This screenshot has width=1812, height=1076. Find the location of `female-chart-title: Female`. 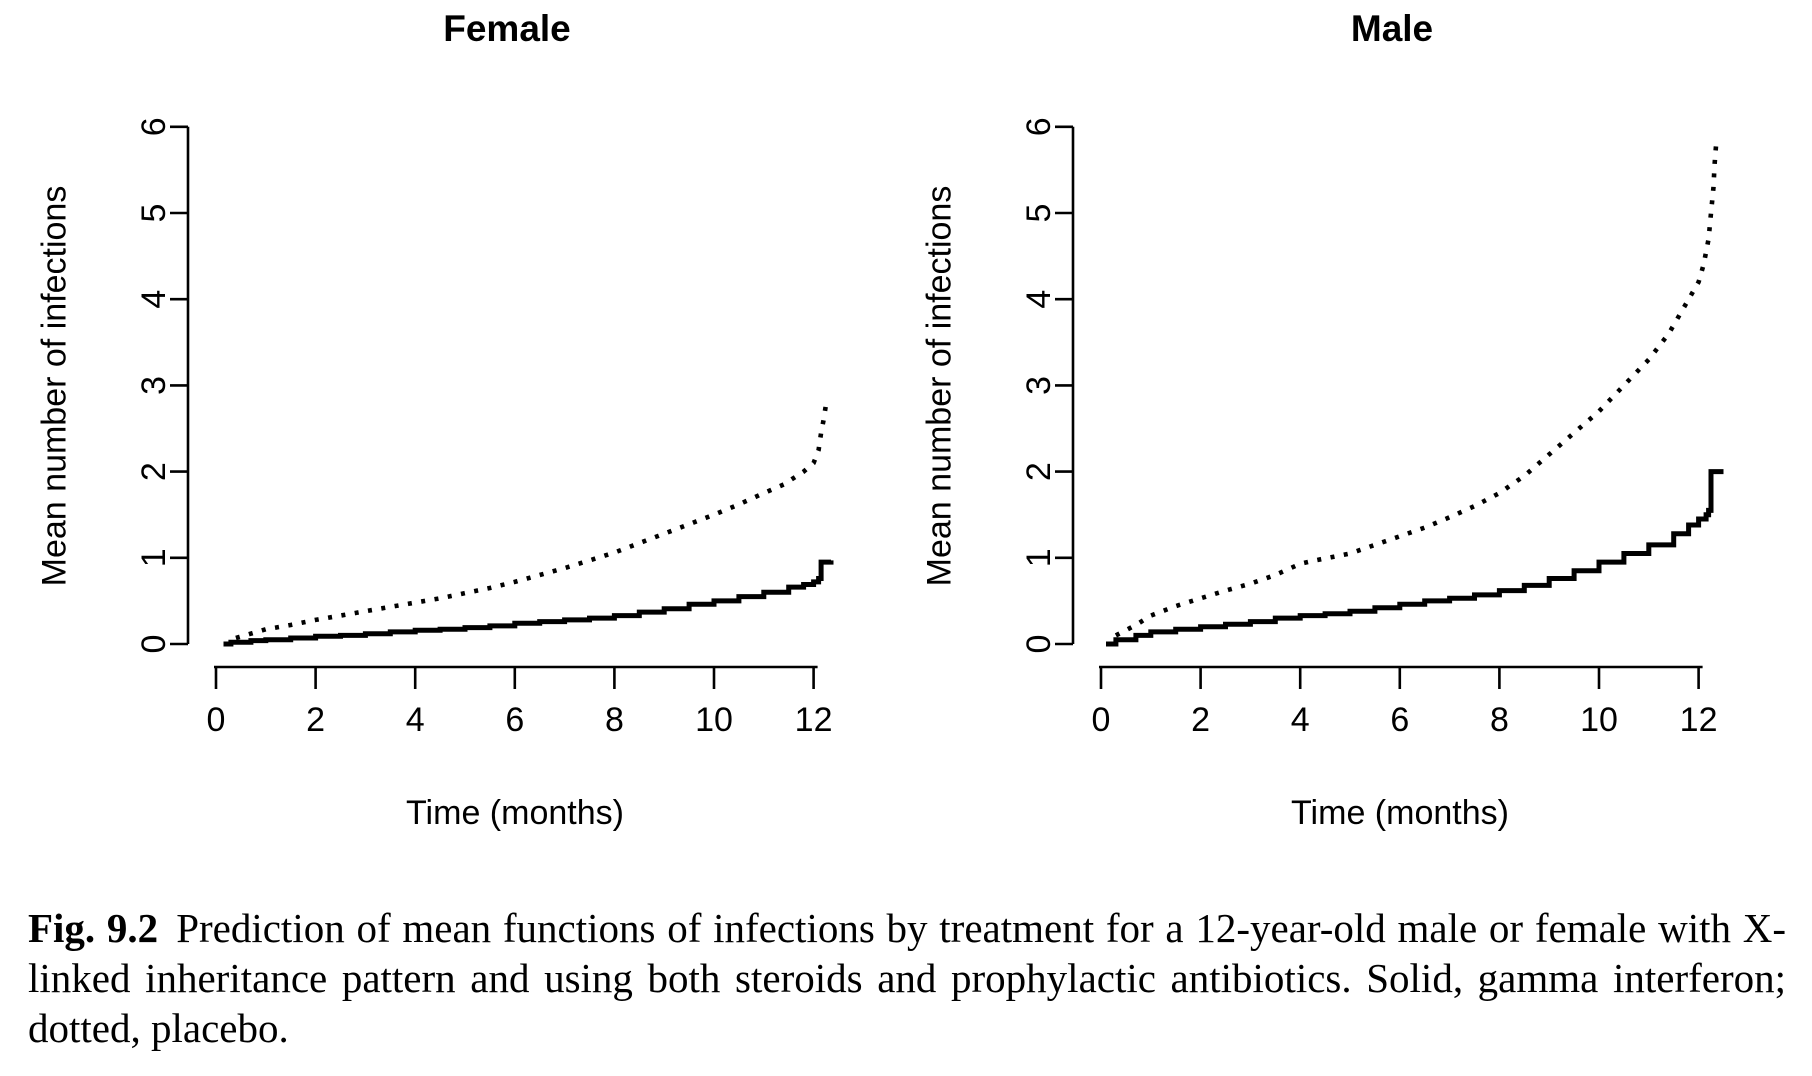

female-chart-title: Female is located at coordinates (507, 28).